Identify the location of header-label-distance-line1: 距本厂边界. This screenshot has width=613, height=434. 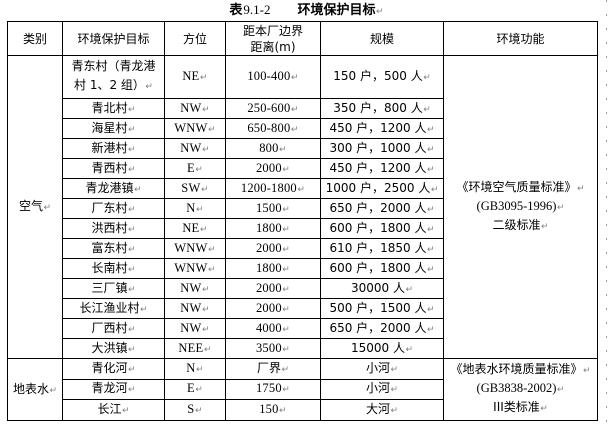
(272, 30).